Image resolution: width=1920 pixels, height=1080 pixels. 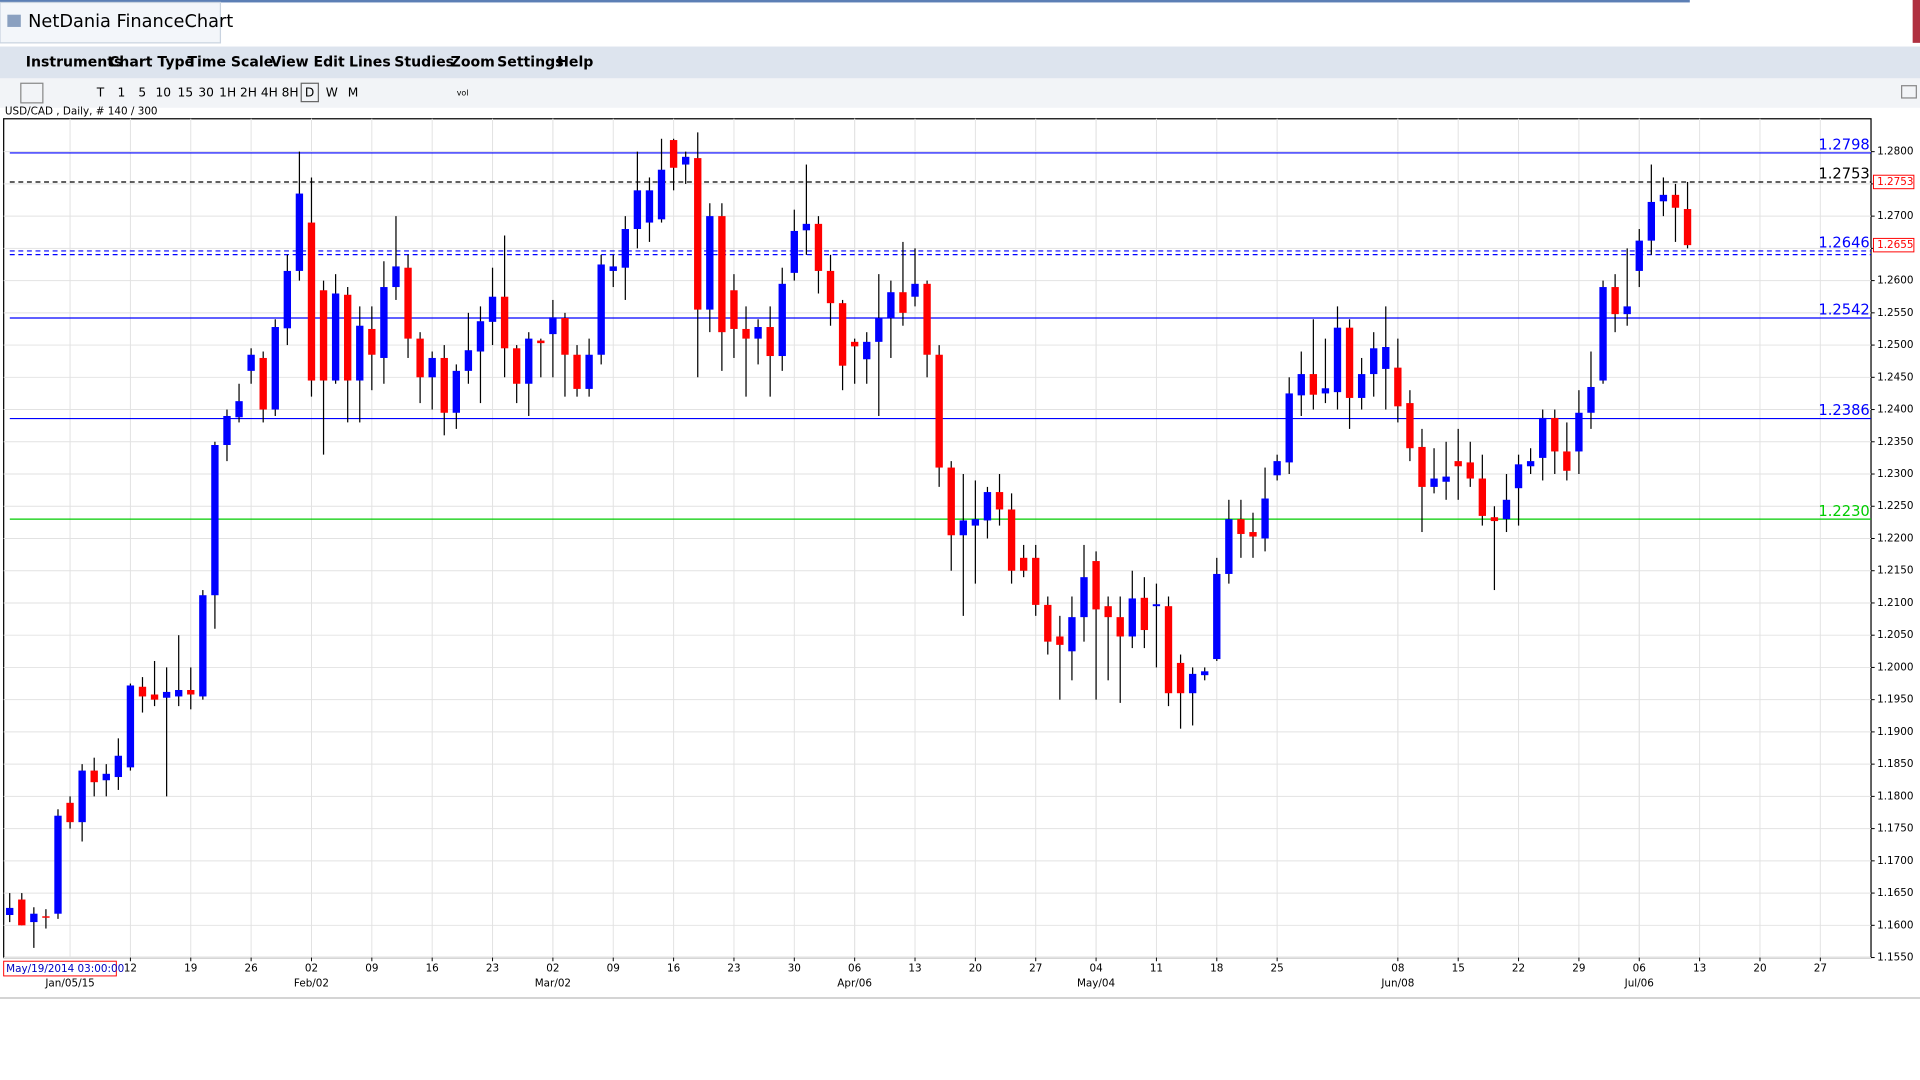 What do you see at coordinates (1916, 21) in the screenshot?
I see `edge-mark` at bounding box center [1916, 21].